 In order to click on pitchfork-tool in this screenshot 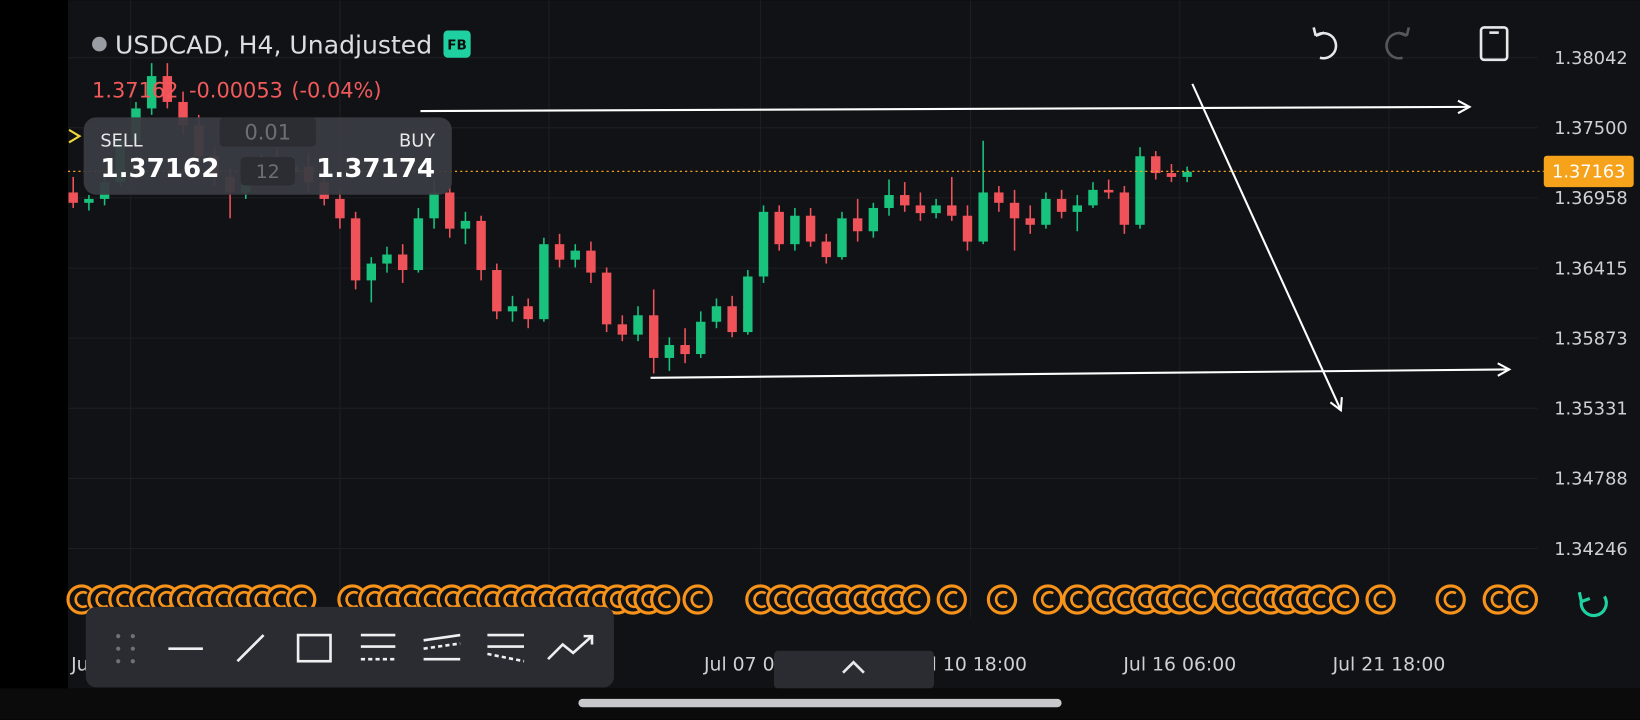, I will do `click(506, 648)`.